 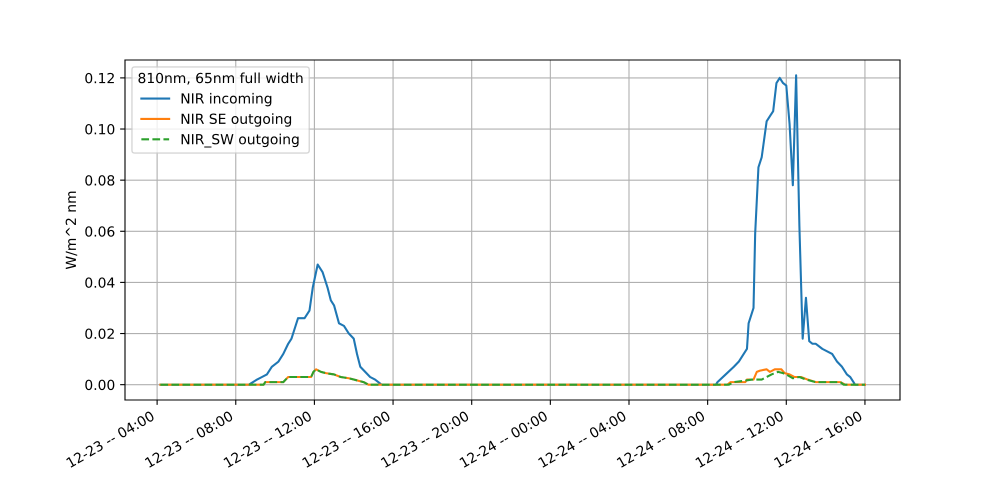 What do you see at coordinates (99, 334) in the screenshot?
I see `y-tick-label: 0.02` at bounding box center [99, 334].